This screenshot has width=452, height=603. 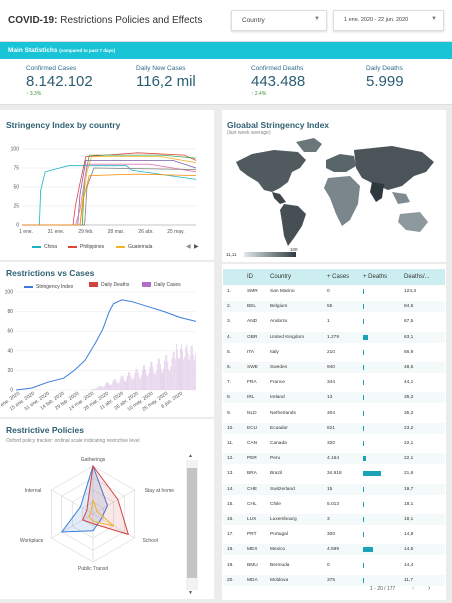 What do you see at coordinates (279, 322) in the screenshot?
I see `row-country: Andorra` at bounding box center [279, 322].